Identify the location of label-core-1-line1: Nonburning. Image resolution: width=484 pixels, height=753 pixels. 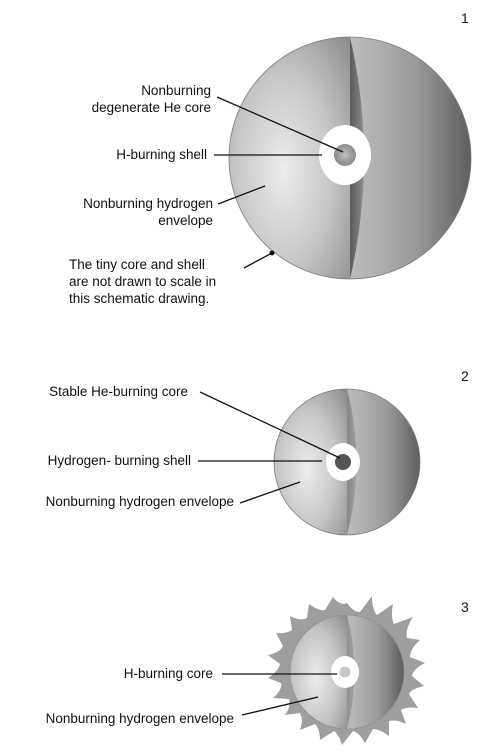
(176, 90).